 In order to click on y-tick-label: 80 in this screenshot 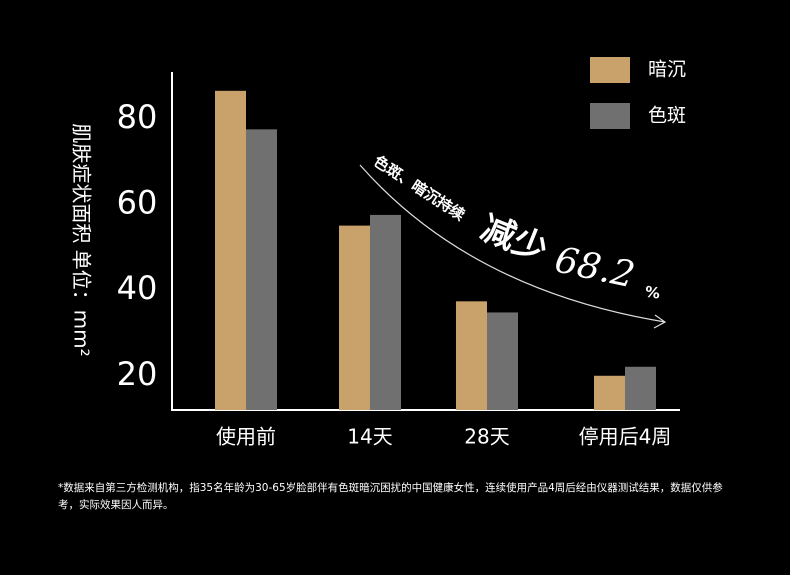, I will do `click(137, 117)`.